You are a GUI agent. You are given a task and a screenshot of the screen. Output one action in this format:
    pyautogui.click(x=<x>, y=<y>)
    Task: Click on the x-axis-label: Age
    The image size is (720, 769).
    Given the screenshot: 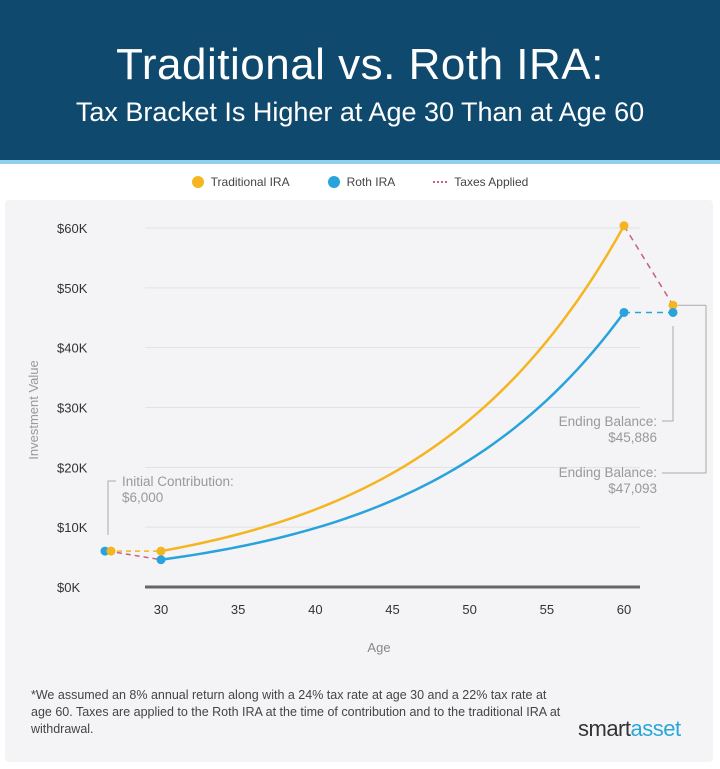 What is the action you would take?
    pyautogui.click(x=378, y=647)
    